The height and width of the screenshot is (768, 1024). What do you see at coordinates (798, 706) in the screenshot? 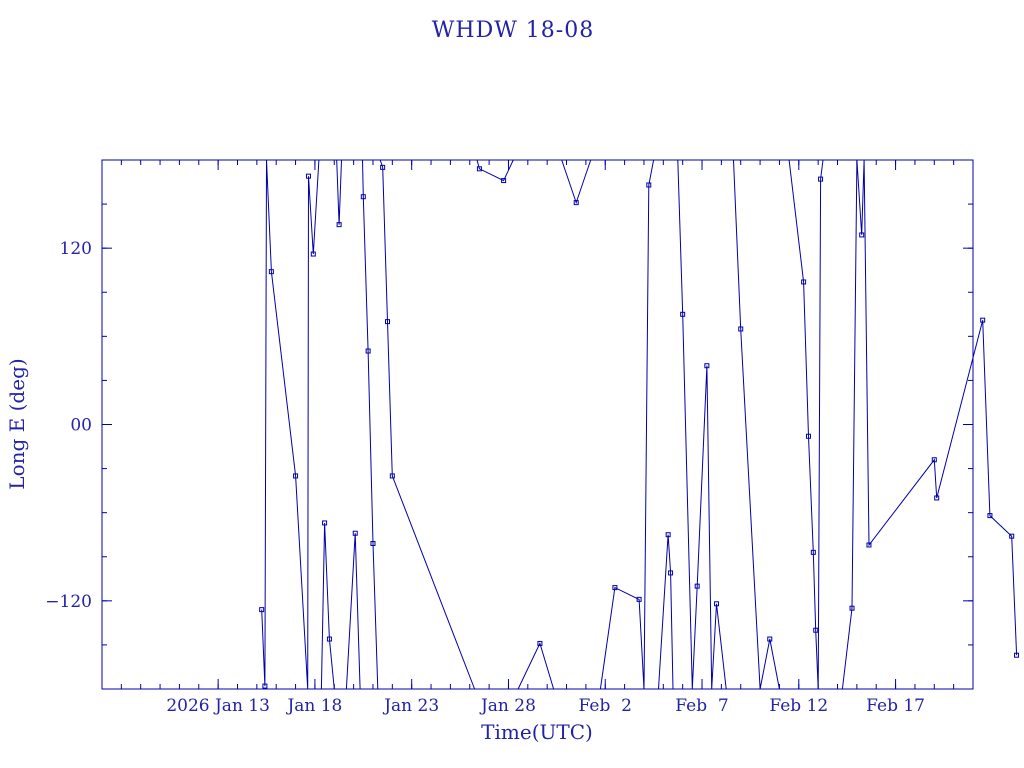
I see `x-tick-label: Feb 12` at bounding box center [798, 706].